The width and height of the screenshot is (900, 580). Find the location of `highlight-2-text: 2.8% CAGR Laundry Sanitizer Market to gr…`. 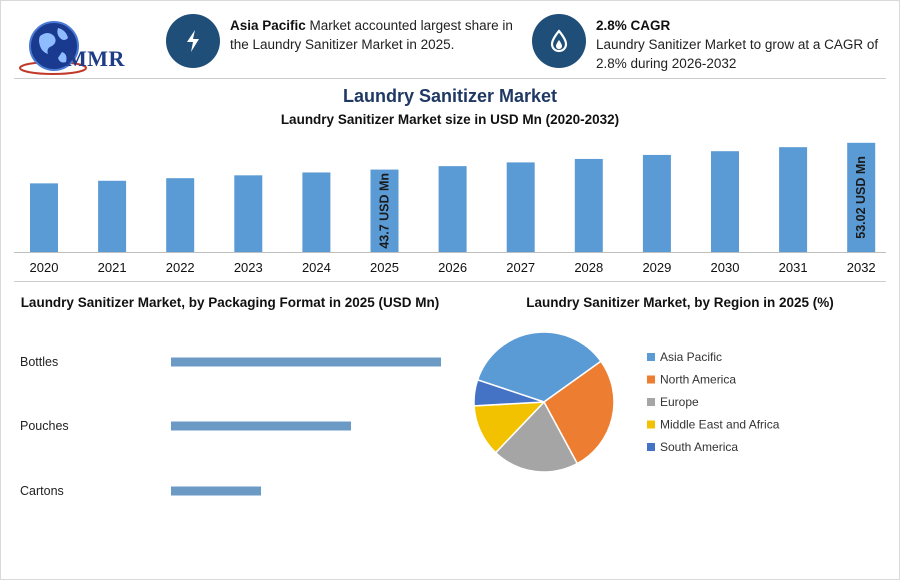

highlight-2-text: 2.8% CAGR Laundry Sanitizer Market to gr… is located at coordinates (746, 44).